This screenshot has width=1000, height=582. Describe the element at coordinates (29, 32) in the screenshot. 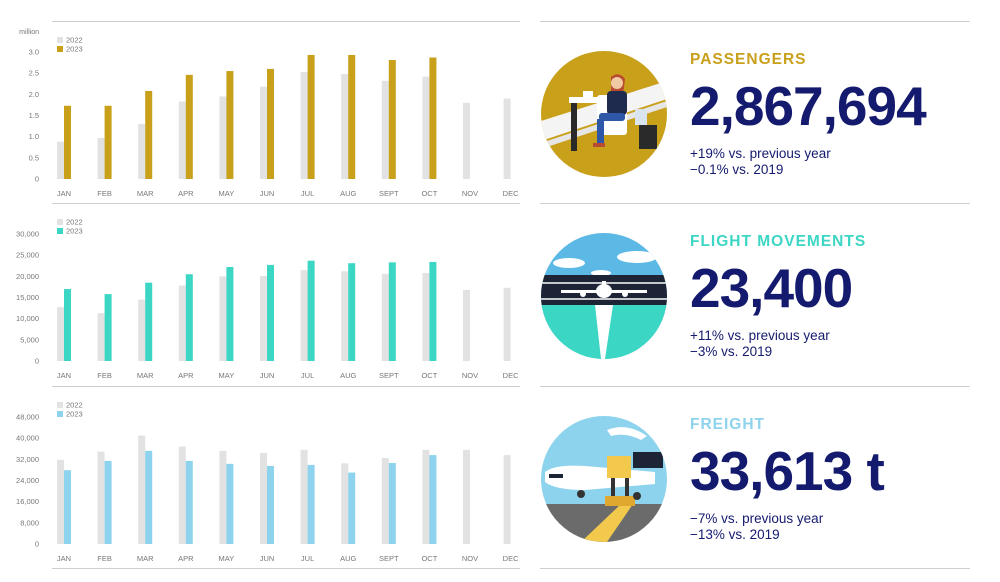

I see `unit-label: million` at that location.